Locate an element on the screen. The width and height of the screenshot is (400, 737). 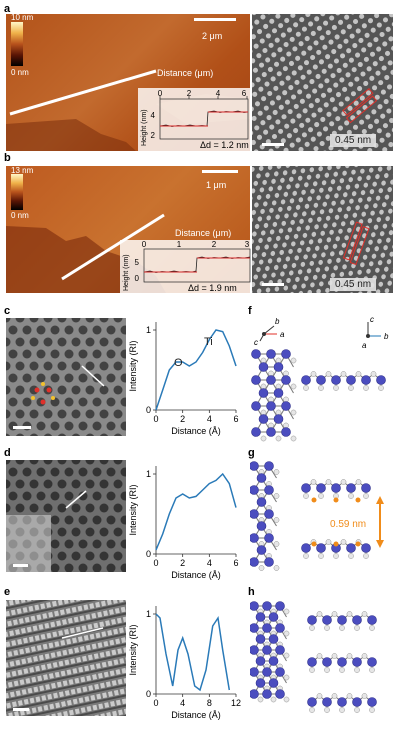
step-height-b: Δd = 1.9 nm is located at coordinates (212, 288).